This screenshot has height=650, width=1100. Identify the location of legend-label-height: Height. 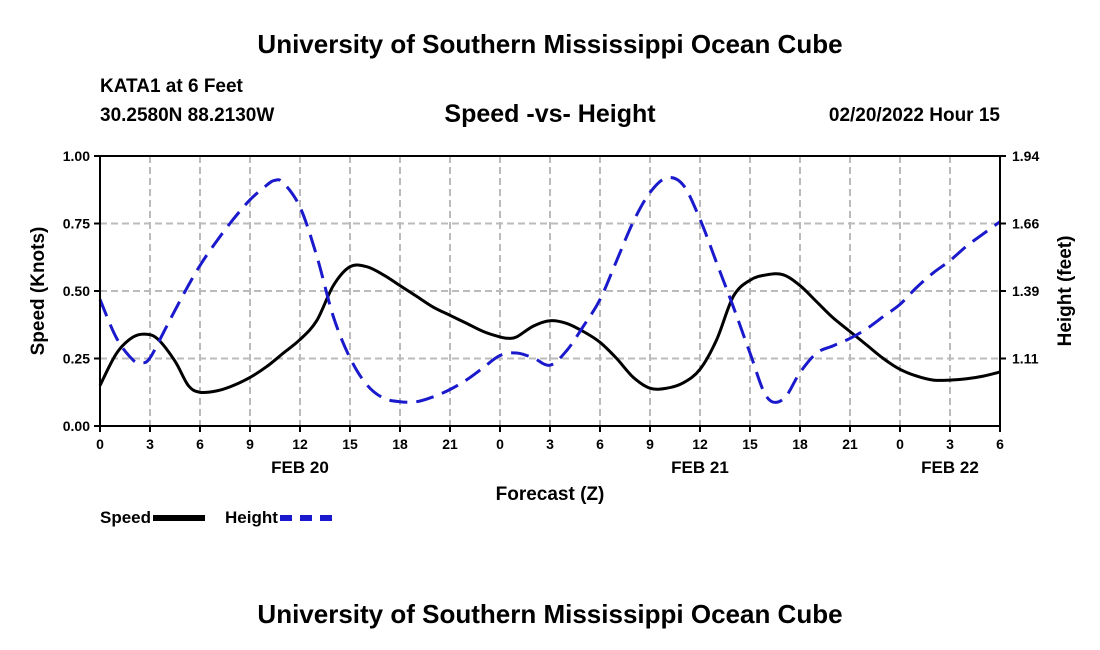
(251, 517).